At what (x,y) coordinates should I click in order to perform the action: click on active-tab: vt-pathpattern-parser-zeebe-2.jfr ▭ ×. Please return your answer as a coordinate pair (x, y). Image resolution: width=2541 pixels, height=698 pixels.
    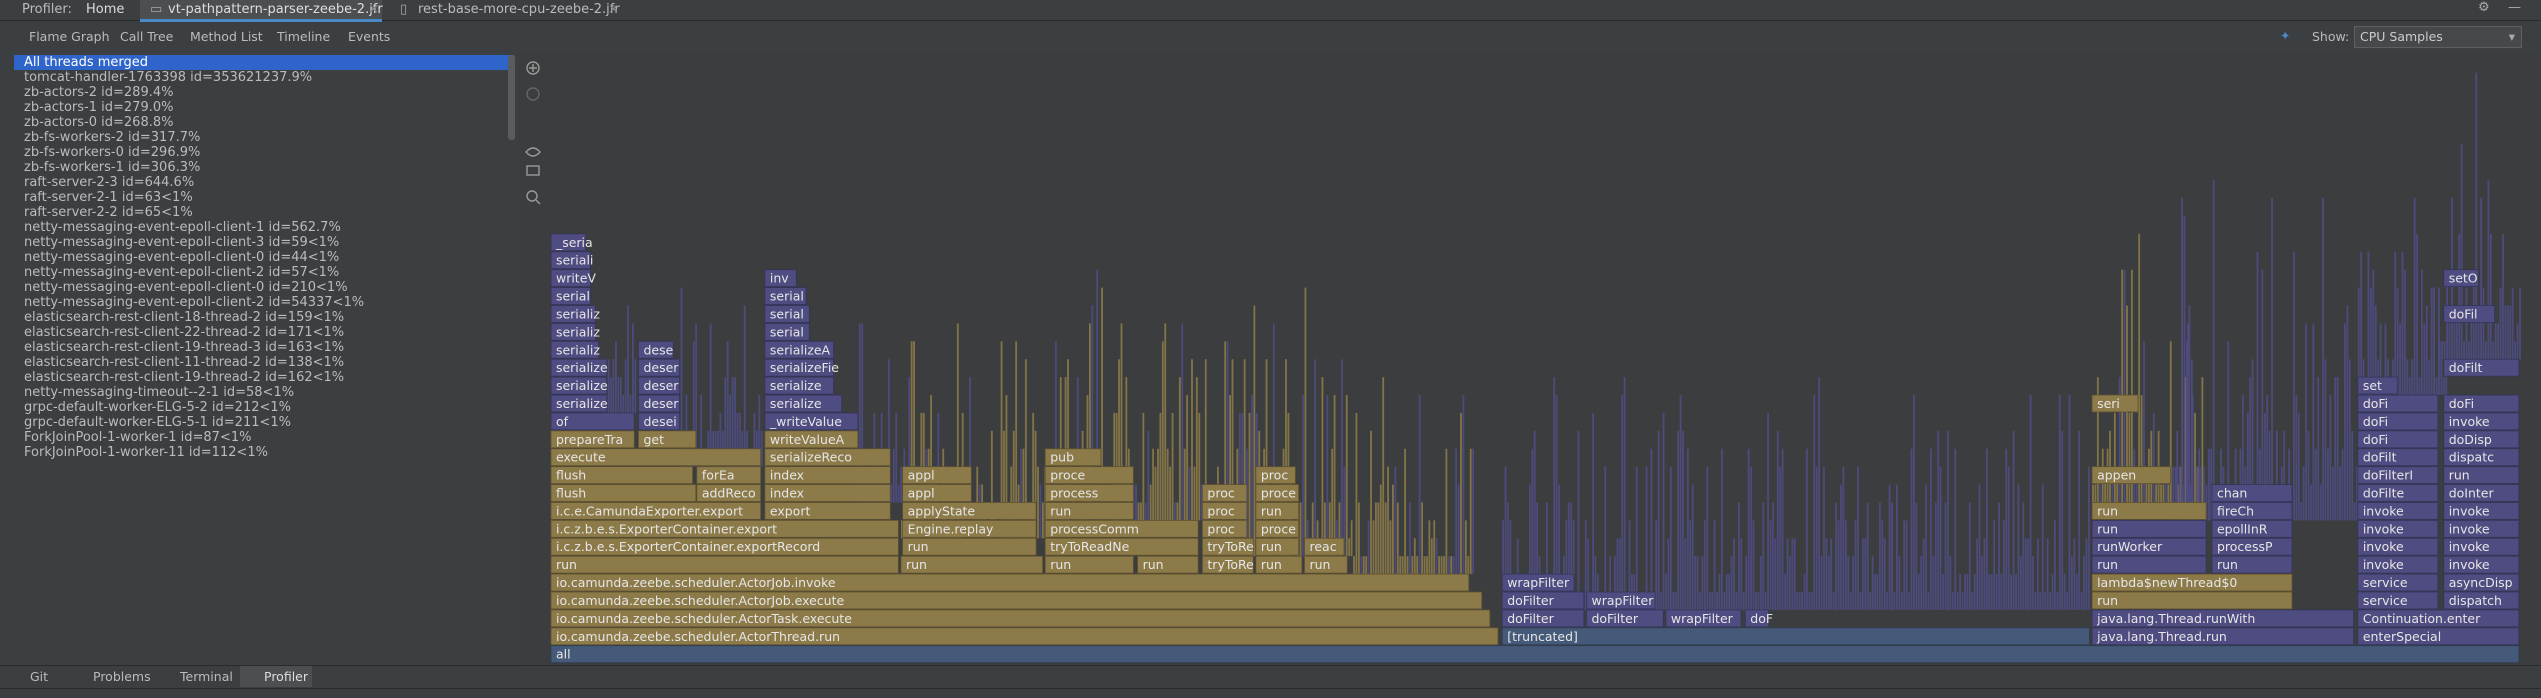
    Looking at the image, I should click on (261, 11).